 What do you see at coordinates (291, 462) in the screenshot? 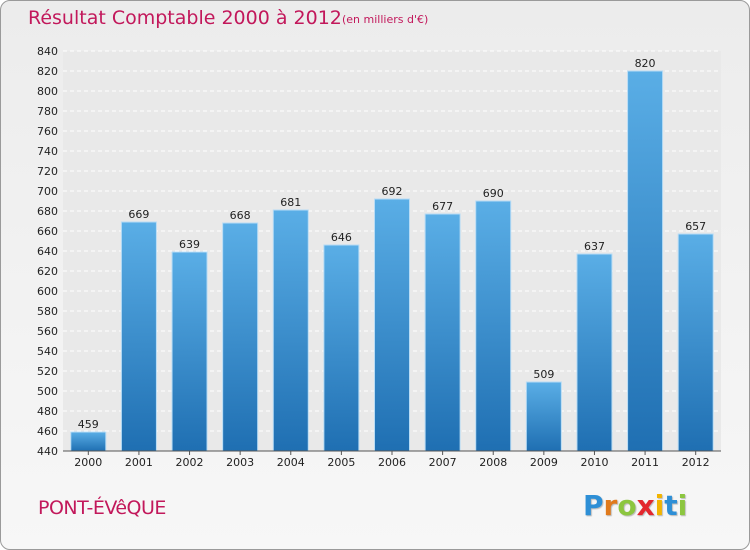
I see `x-tick-label: 2004` at bounding box center [291, 462].